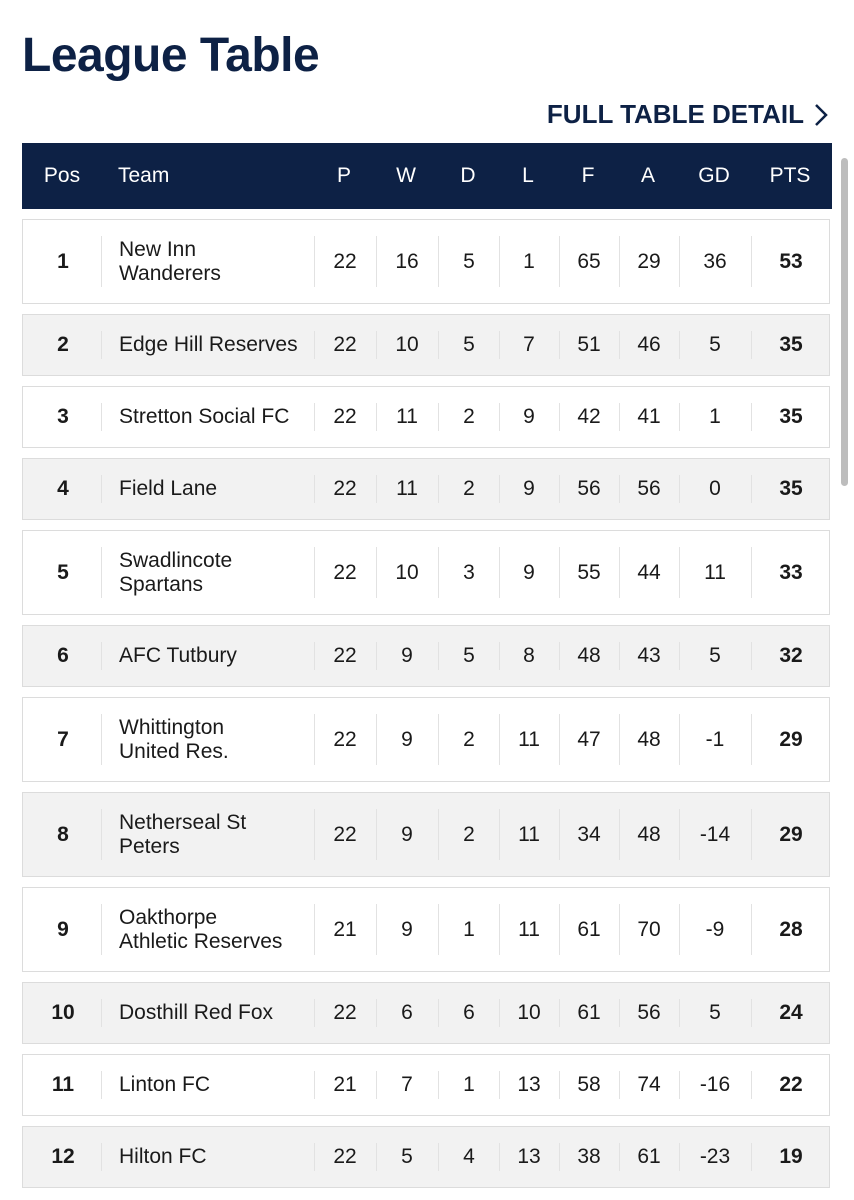 The width and height of the screenshot is (854, 1200). What do you see at coordinates (178, 655) in the screenshot?
I see `team-name: AFC Tutbury` at bounding box center [178, 655].